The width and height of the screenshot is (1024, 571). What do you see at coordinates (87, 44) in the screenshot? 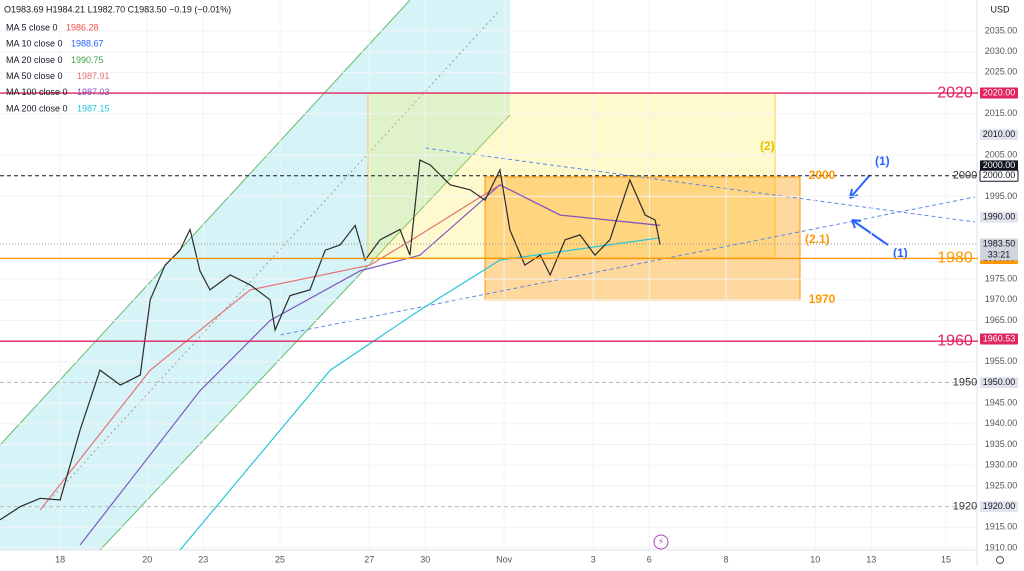
I see `legend-value: 1988.67` at bounding box center [87, 44].